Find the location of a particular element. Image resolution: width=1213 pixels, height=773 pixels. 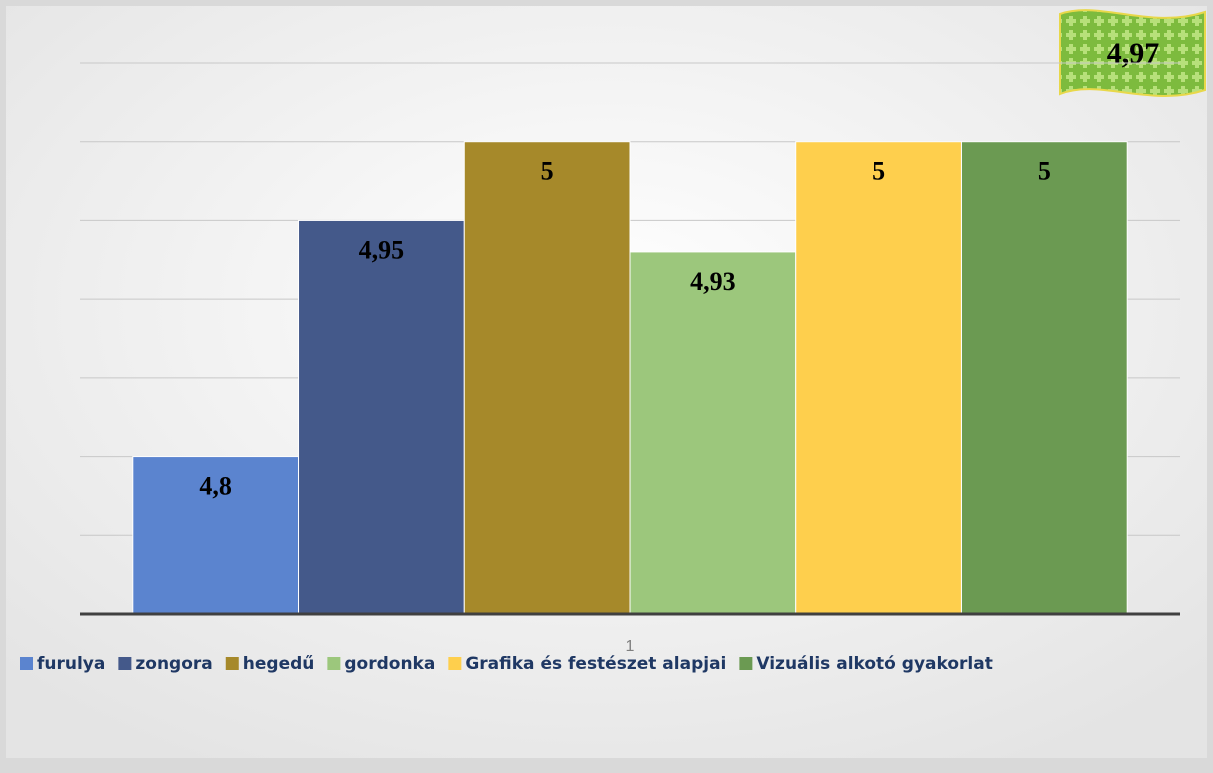

annotation: 4,97 is located at coordinates (1133, 53).